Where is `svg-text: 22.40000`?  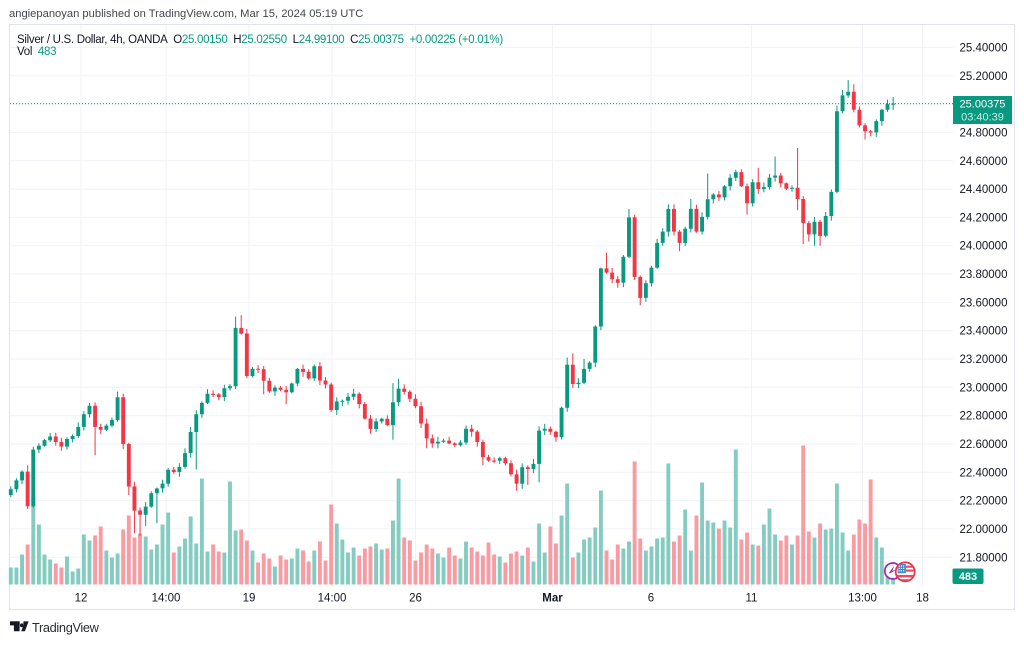 svg-text: 22.40000 is located at coordinates (984, 473).